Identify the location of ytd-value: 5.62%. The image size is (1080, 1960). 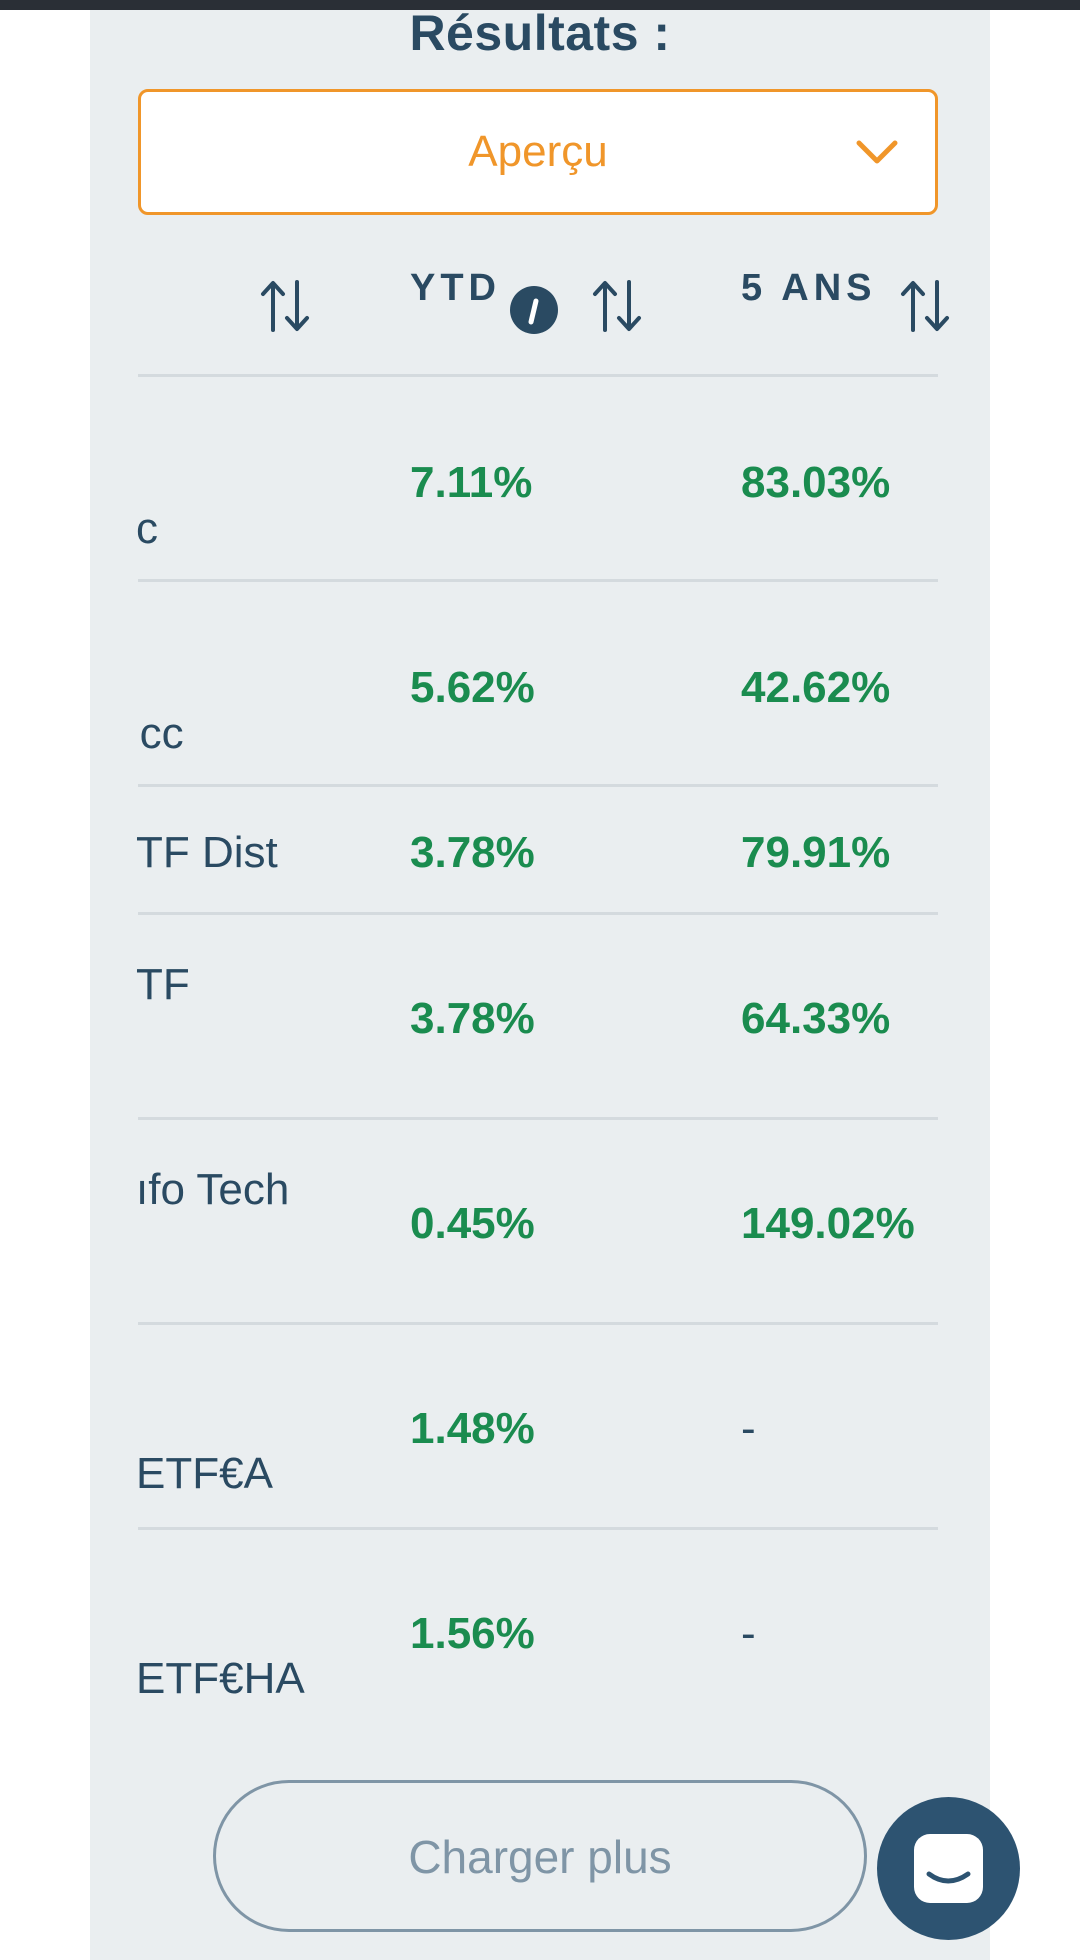
(472, 687).